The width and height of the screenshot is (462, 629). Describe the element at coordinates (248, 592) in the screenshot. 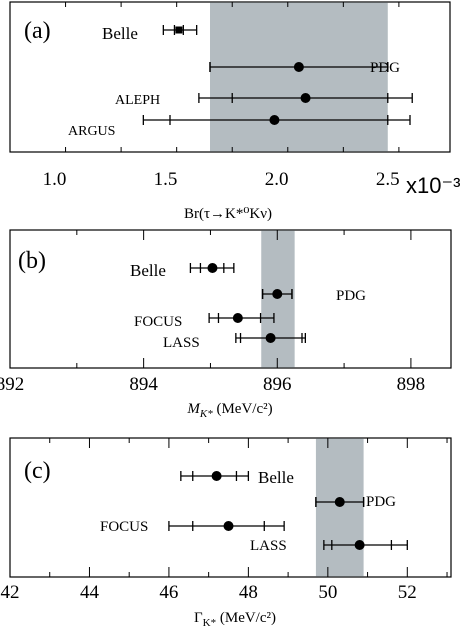

I see `tick-label-c: 48` at that location.